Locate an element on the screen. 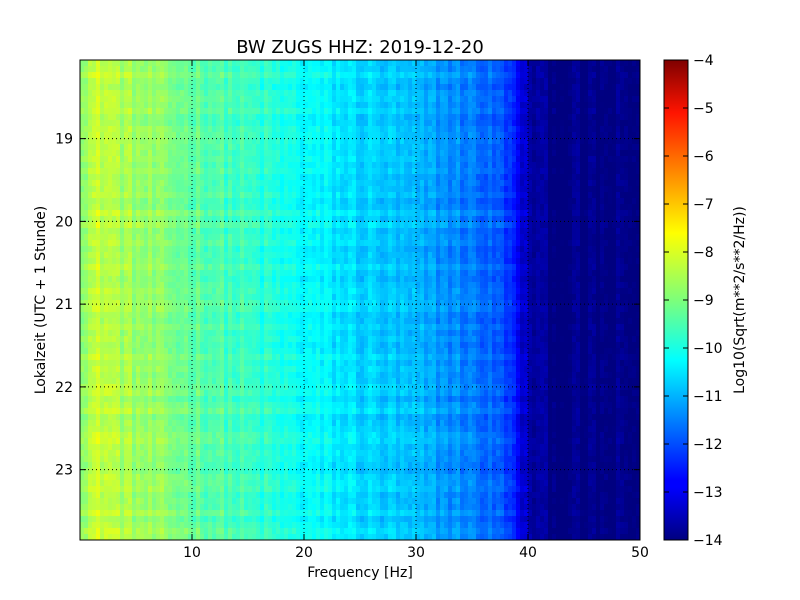  chart-title: BW ZUGS HHZ: 2019-12-20 is located at coordinates (360, 47).